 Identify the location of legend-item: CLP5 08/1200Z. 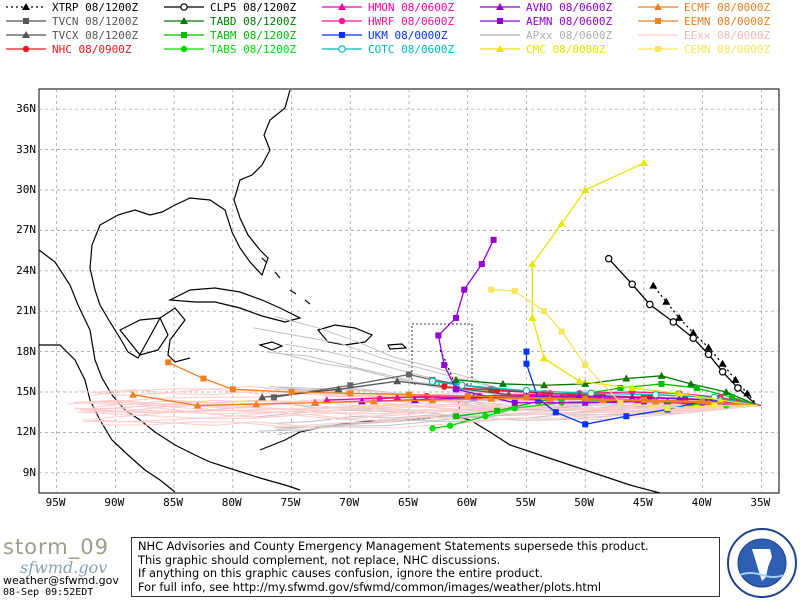
(229, 7).